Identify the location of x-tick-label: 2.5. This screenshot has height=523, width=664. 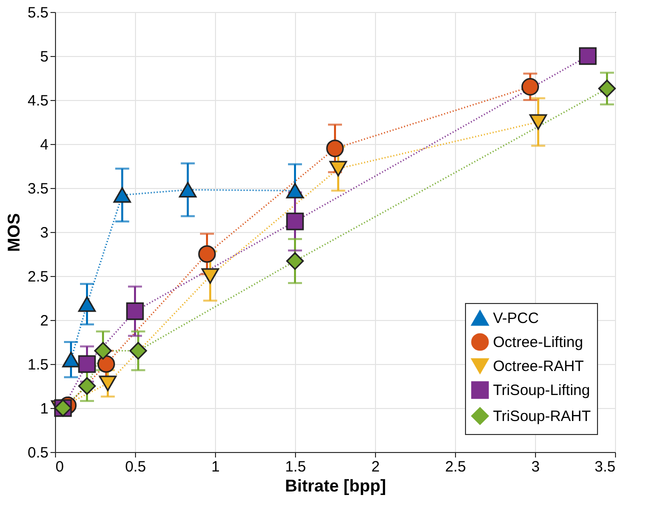
(455, 467).